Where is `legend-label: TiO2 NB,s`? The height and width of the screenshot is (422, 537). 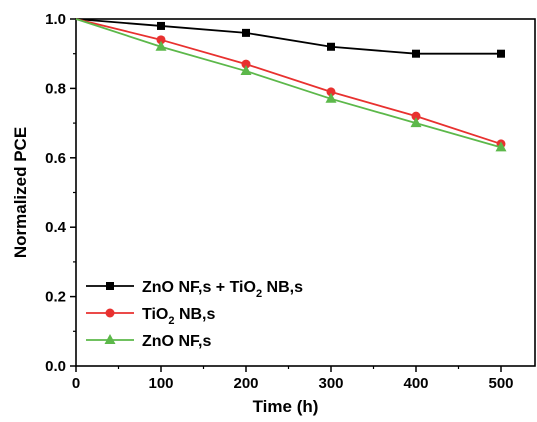 legend-label: TiO2 NB,s is located at coordinates (179, 316).